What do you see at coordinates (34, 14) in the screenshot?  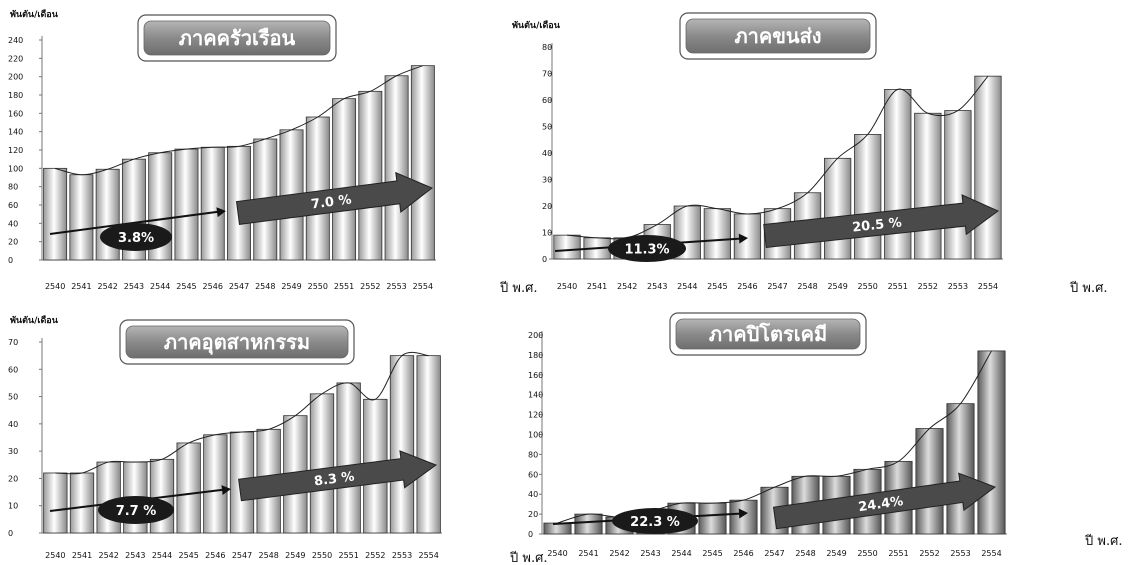 I see `chart-1-ylabel: พันตัน/เดือน` at bounding box center [34, 14].